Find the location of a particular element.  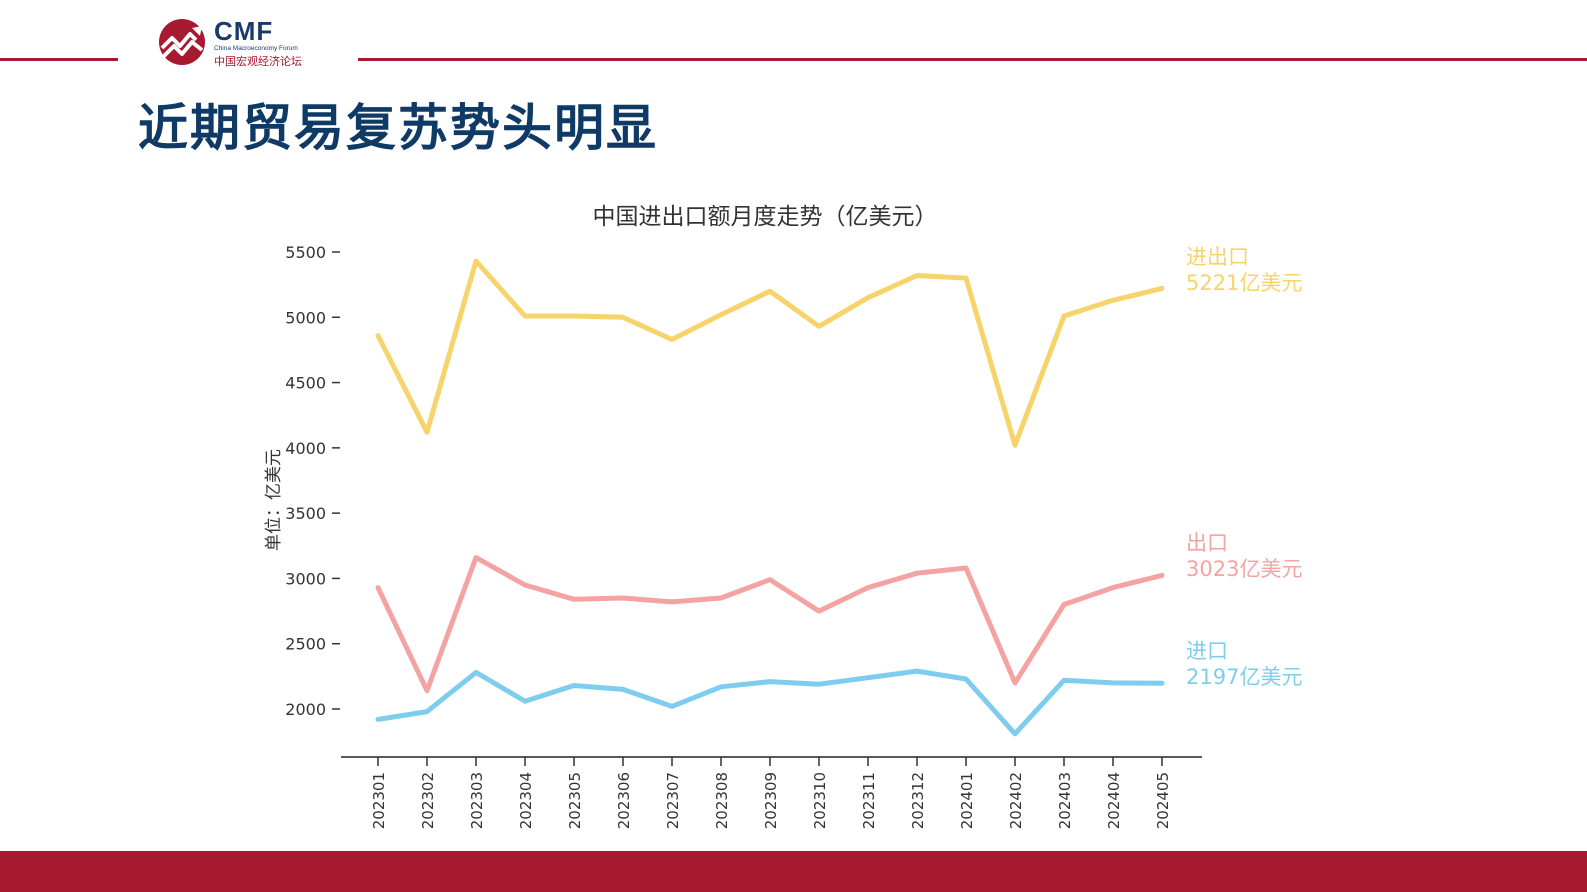

x-tick-label: 202404 is located at coordinates (1114, 800).